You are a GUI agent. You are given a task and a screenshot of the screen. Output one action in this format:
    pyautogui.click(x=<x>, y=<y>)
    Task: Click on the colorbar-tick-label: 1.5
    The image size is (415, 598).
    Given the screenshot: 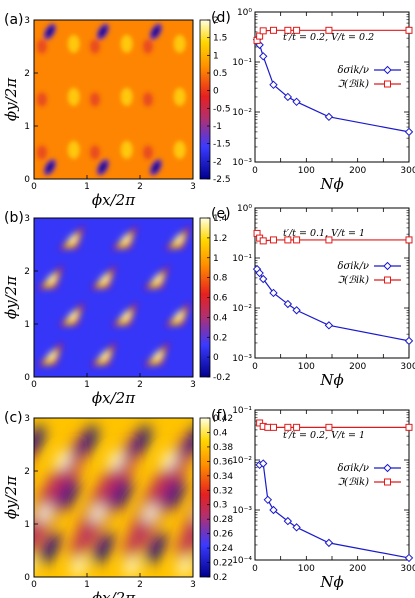 What is the action you would take?
    pyautogui.click(x=220, y=39)
    